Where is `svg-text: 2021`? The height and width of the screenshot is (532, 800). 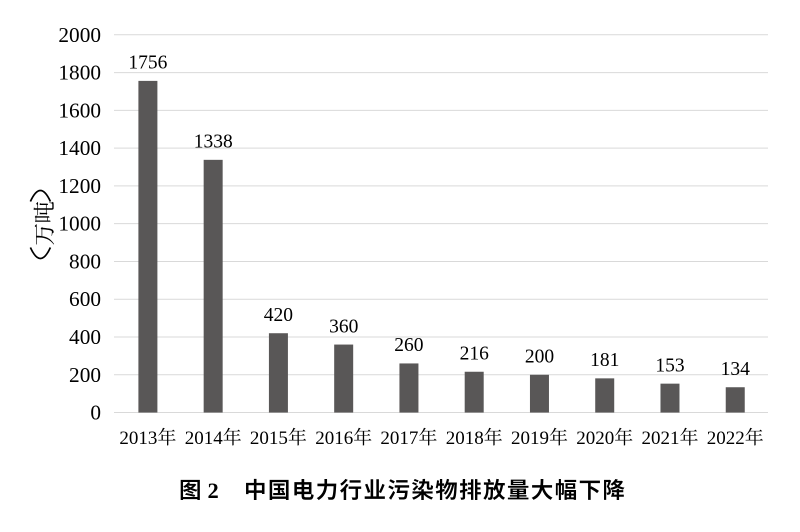
svg-text: 2021 is located at coordinates (661, 438).